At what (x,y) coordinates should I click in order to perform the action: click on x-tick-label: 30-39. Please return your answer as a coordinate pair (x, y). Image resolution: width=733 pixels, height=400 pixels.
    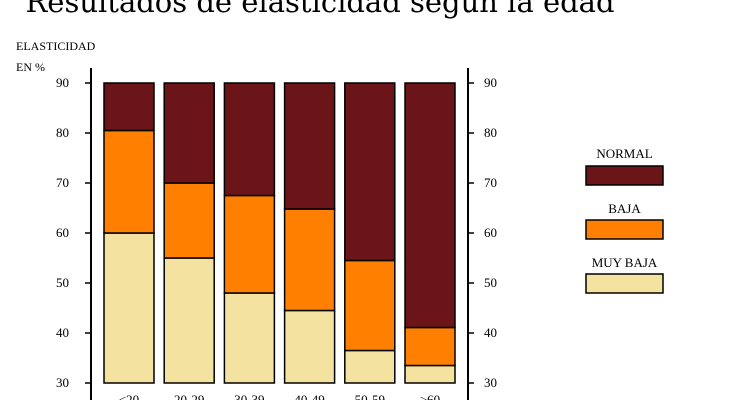
    Looking at the image, I should click on (249, 396).